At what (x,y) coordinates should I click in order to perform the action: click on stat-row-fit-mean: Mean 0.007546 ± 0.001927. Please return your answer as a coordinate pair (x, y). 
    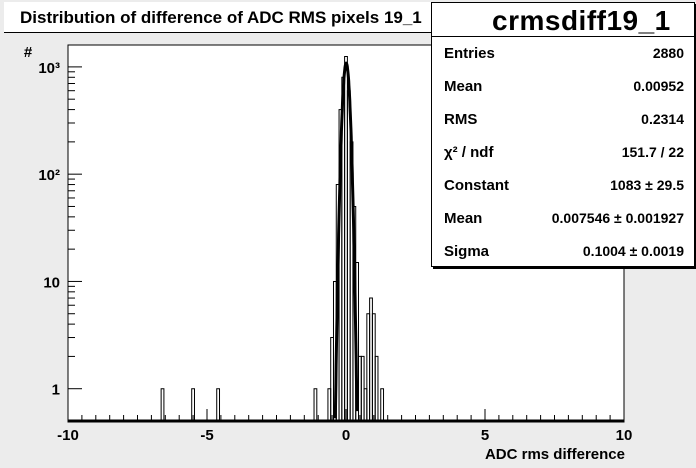
    Looking at the image, I should click on (563, 220).